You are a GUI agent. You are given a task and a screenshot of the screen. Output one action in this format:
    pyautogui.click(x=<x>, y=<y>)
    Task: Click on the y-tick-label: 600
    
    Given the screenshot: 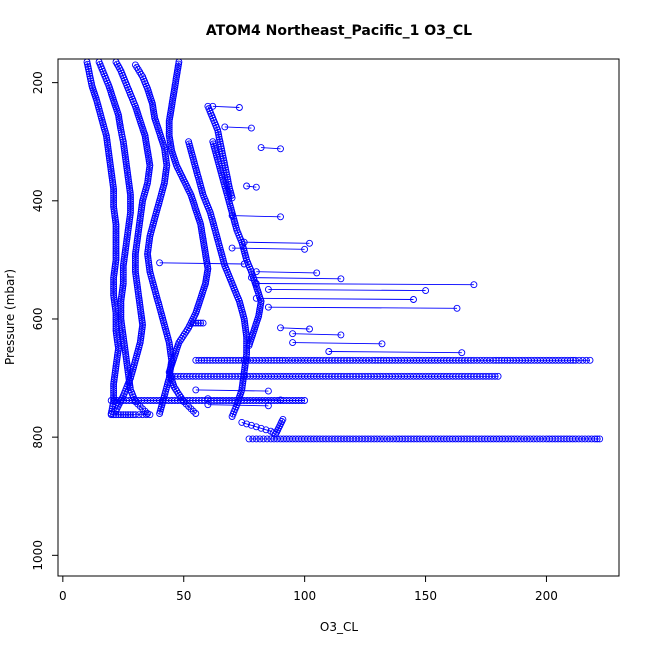 What is the action you would take?
    pyautogui.click(x=38, y=319)
    